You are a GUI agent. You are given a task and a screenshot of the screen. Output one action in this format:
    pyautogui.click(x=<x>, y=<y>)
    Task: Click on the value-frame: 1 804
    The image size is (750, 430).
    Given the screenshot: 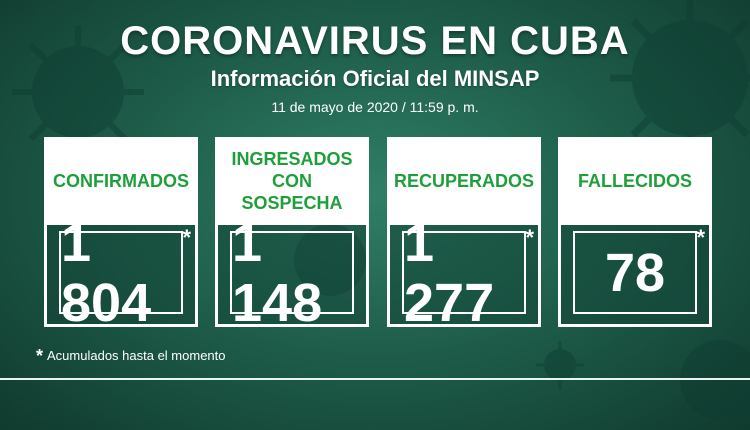 What is the action you would take?
    pyautogui.click(x=121, y=273)
    